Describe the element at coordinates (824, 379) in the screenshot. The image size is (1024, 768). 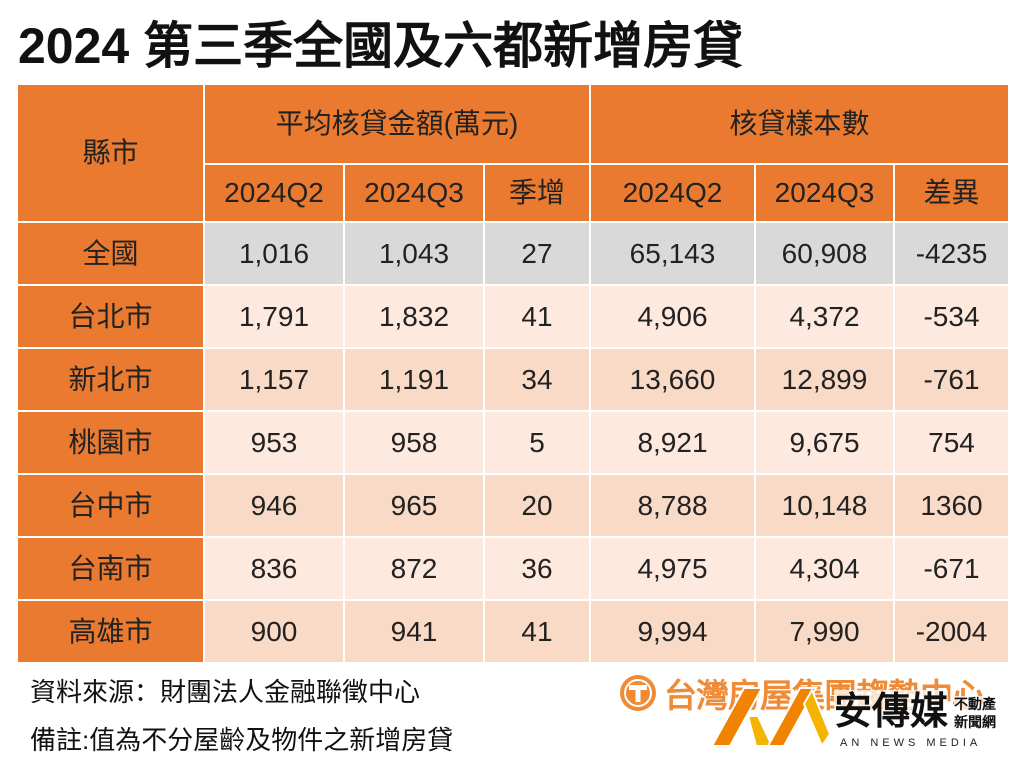
I see `table-cell: 12,899` at that location.